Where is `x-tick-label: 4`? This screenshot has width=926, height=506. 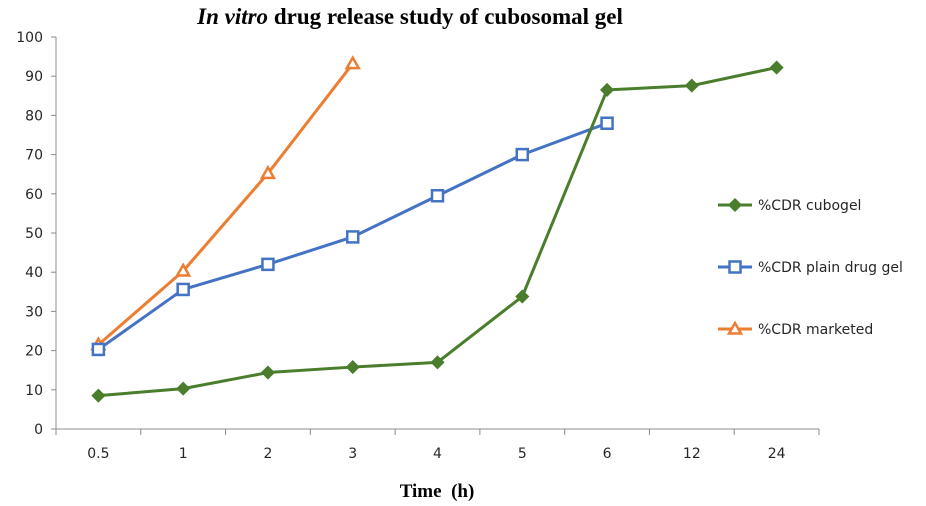
x-tick-label: 4 is located at coordinates (437, 454).